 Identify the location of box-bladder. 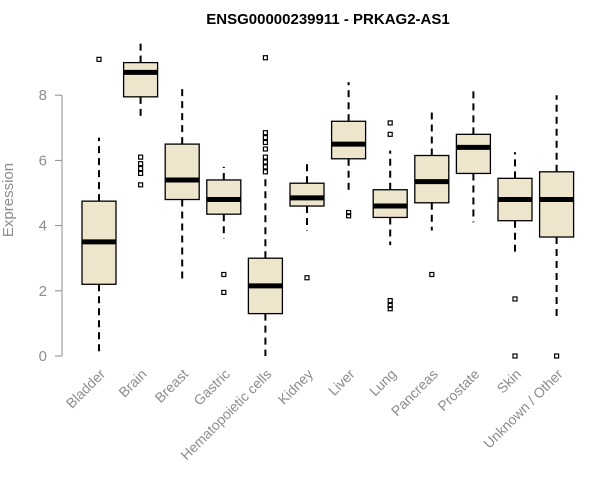
(99, 206).